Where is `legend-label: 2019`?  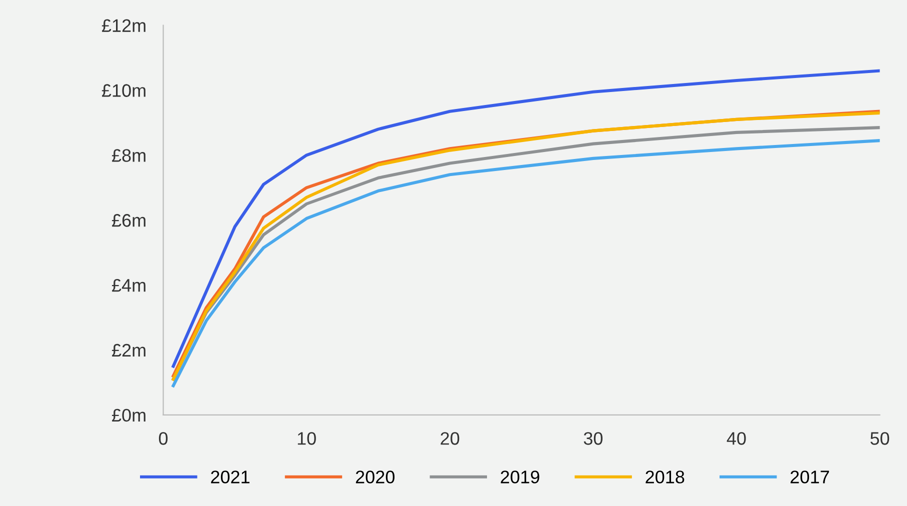 legend-label: 2019 is located at coordinates (520, 477).